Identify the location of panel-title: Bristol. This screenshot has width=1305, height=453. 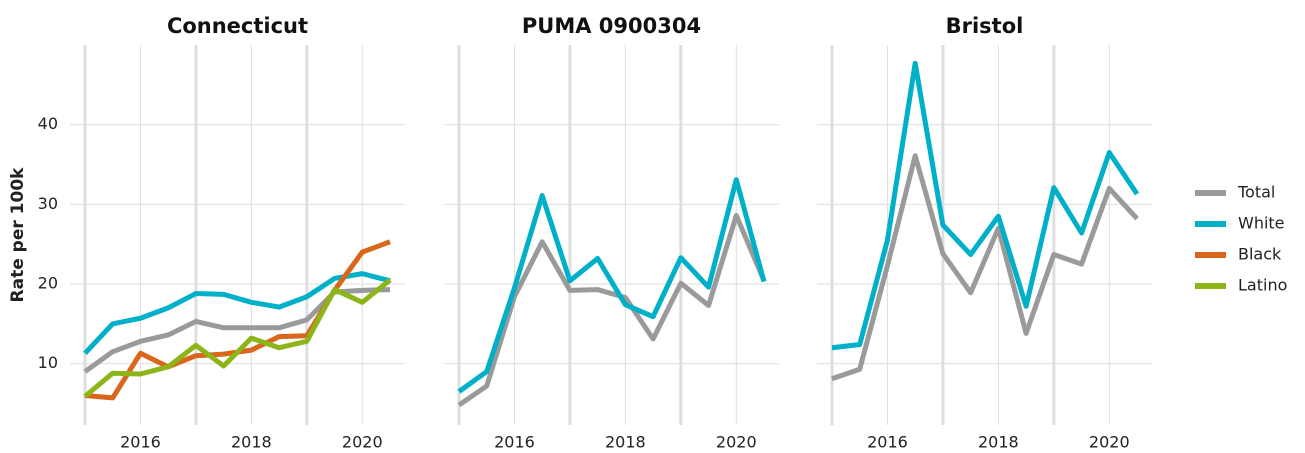
(985, 26).